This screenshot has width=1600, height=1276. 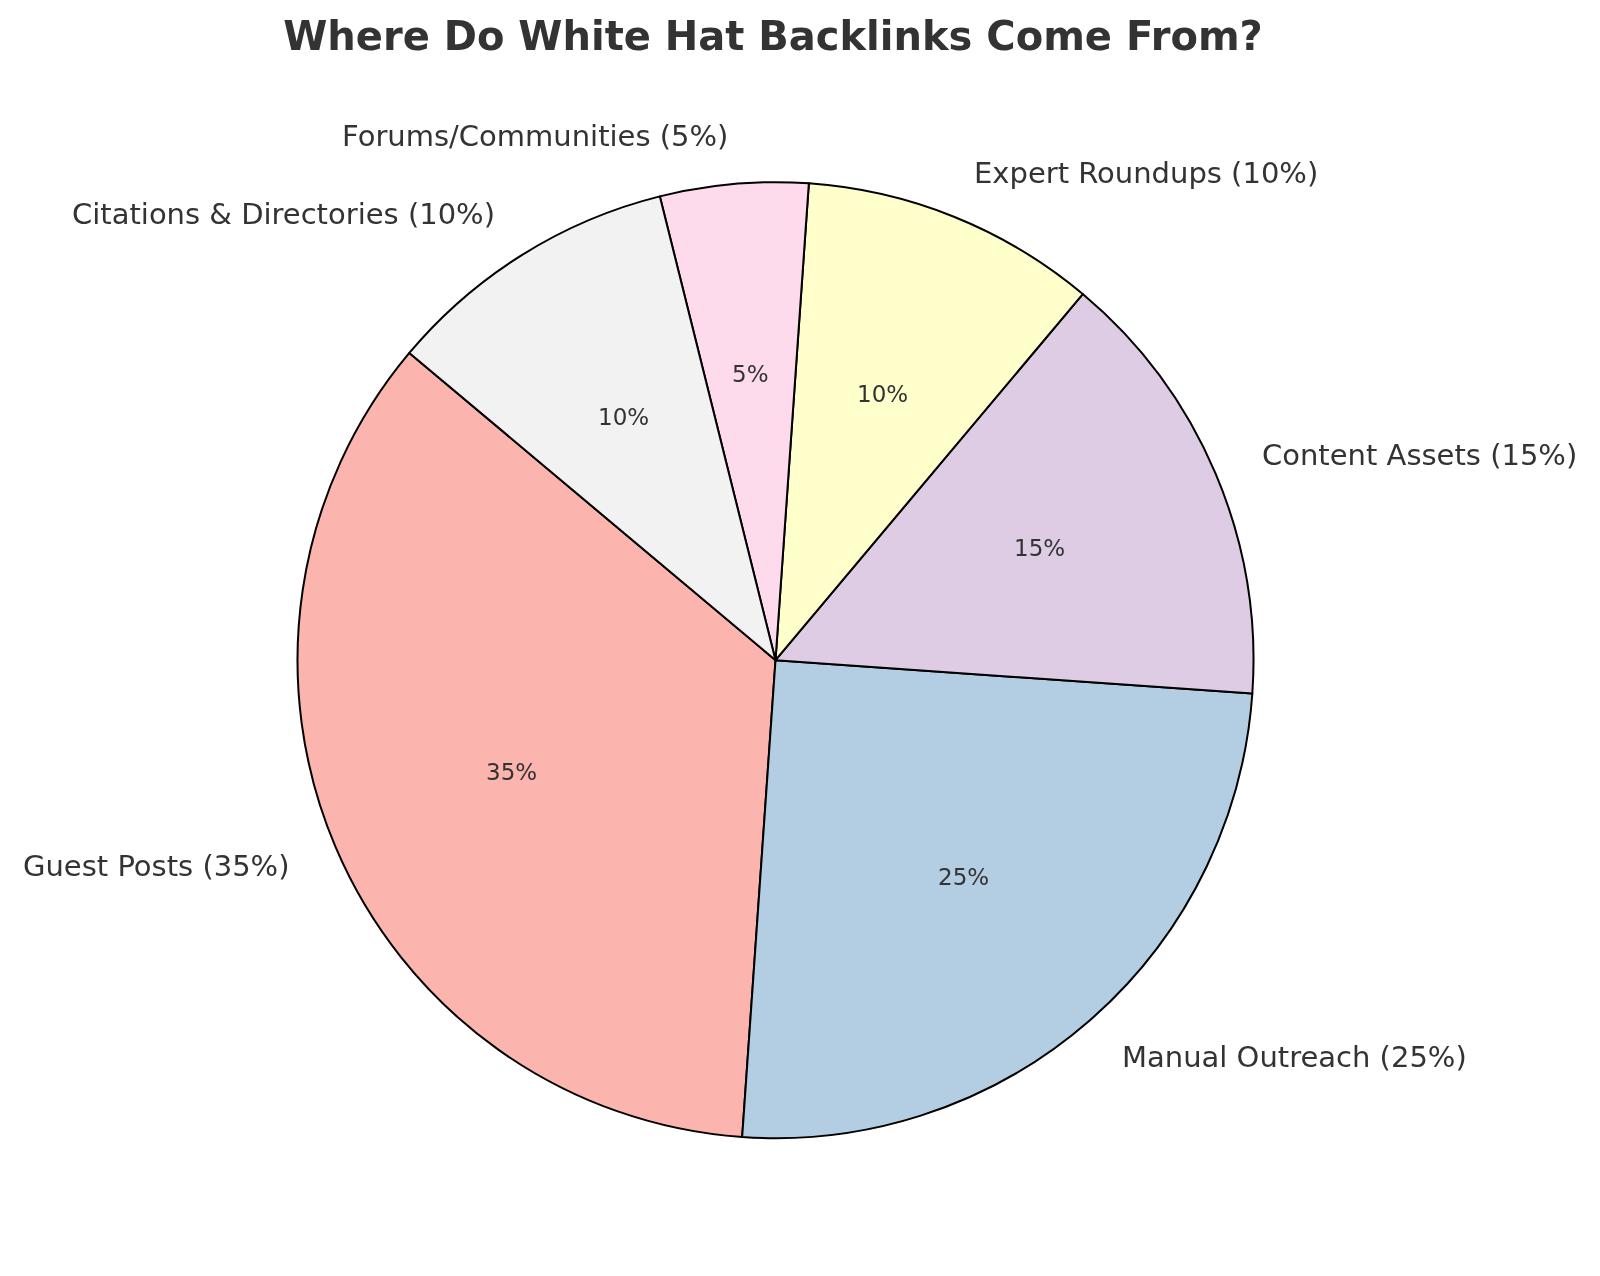 I want to click on chart-title: Where Do White Hat Backlinks Come From?, so click(x=773, y=36).